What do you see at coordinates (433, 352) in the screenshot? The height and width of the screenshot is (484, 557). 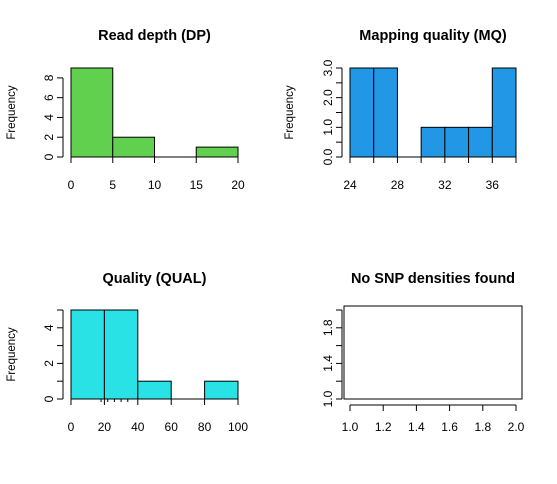 I see `plot-frame` at bounding box center [433, 352].